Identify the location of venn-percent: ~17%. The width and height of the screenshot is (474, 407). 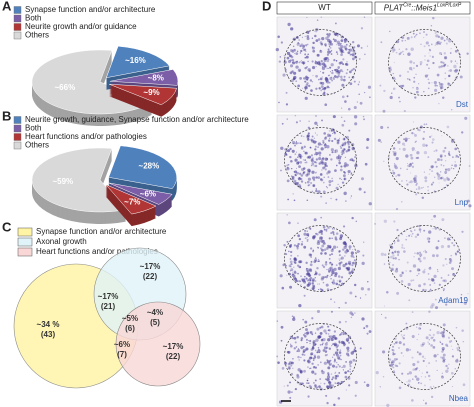
(108, 296).